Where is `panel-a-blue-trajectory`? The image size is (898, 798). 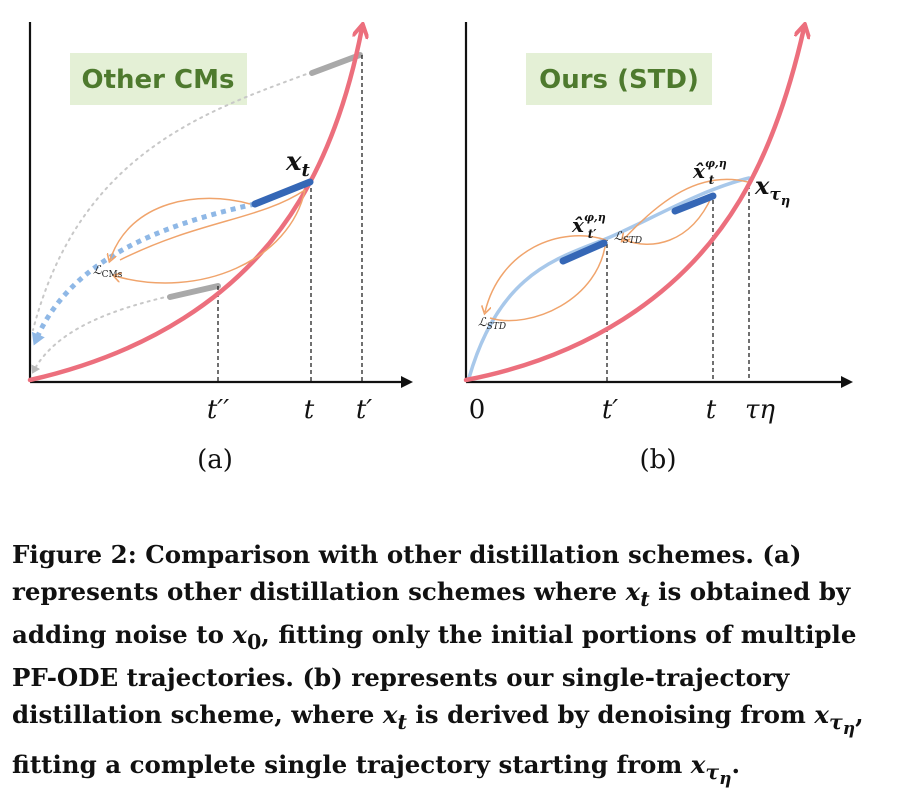
panel-a-blue-trajectory is located at coordinates (143, 273).